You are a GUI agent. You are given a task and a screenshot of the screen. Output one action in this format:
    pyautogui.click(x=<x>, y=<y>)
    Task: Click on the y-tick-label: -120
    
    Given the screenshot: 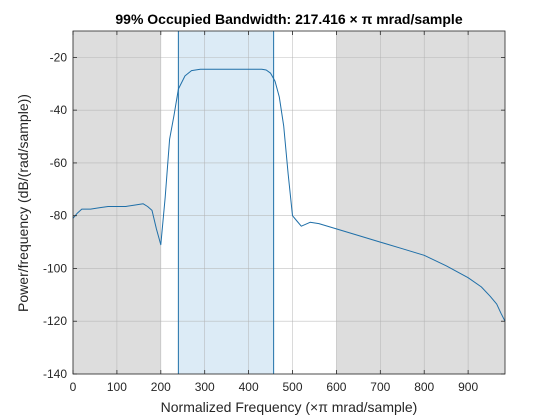 What is the action you would take?
    pyautogui.click(x=55, y=321)
    